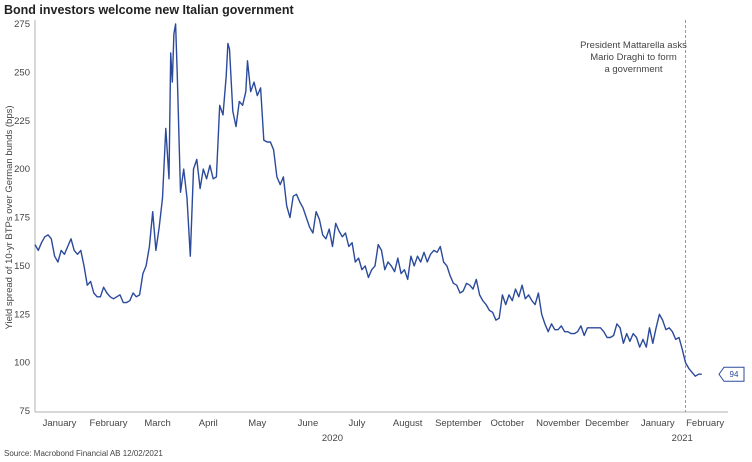 The width and height of the screenshot is (752, 462). What do you see at coordinates (332, 438) in the screenshot?
I see `year-label: 2020` at bounding box center [332, 438].